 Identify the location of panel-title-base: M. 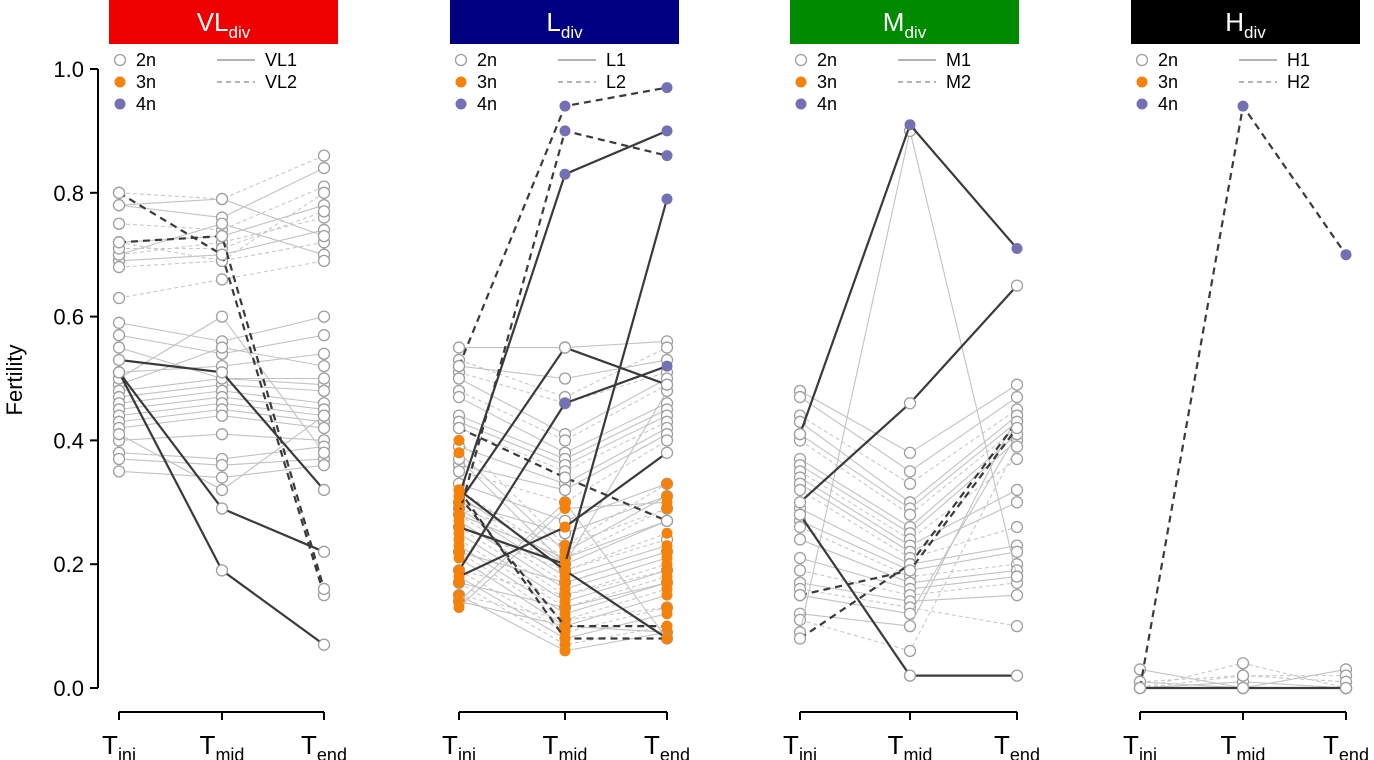
(894, 22).